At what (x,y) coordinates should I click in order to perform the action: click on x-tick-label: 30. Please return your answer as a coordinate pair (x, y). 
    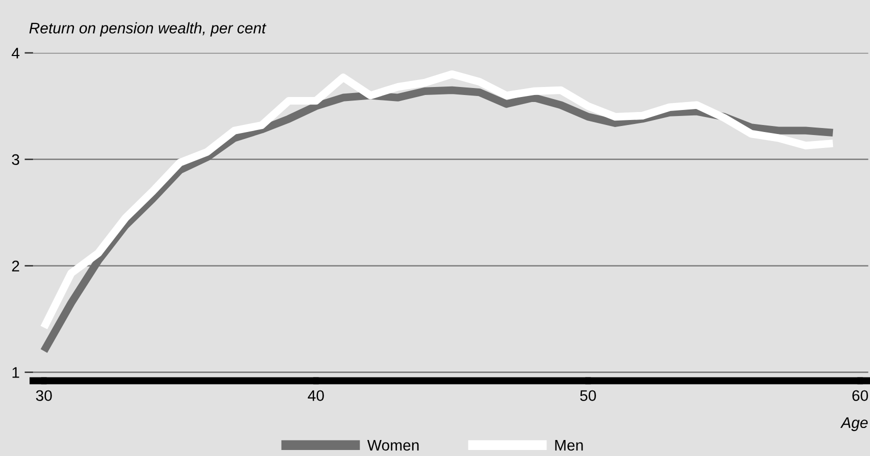
    Looking at the image, I should click on (44, 396).